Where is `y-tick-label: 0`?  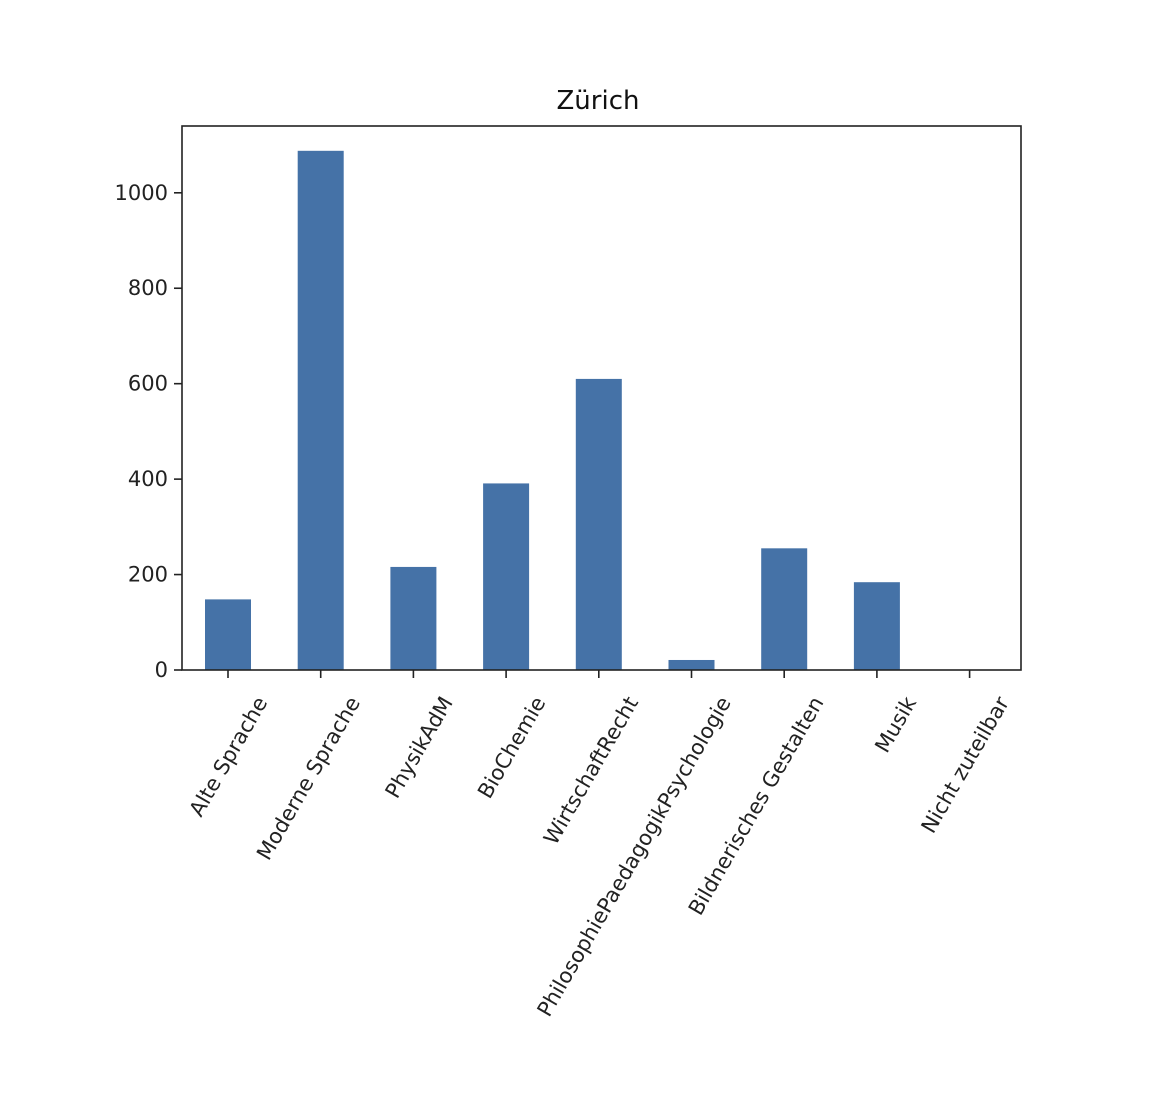 y-tick-label: 0 is located at coordinates (161, 670).